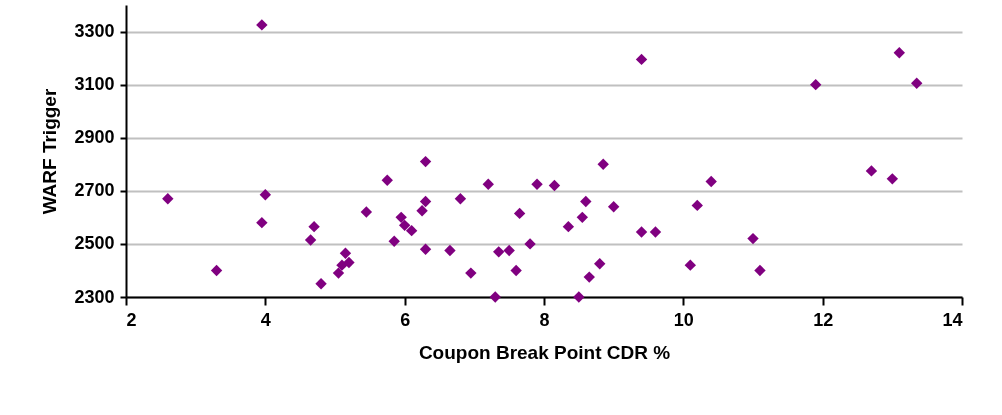 This screenshot has height=415, width=1002. Describe the element at coordinates (94, 296) in the screenshot. I see `y-tick-label: 2300` at that location.